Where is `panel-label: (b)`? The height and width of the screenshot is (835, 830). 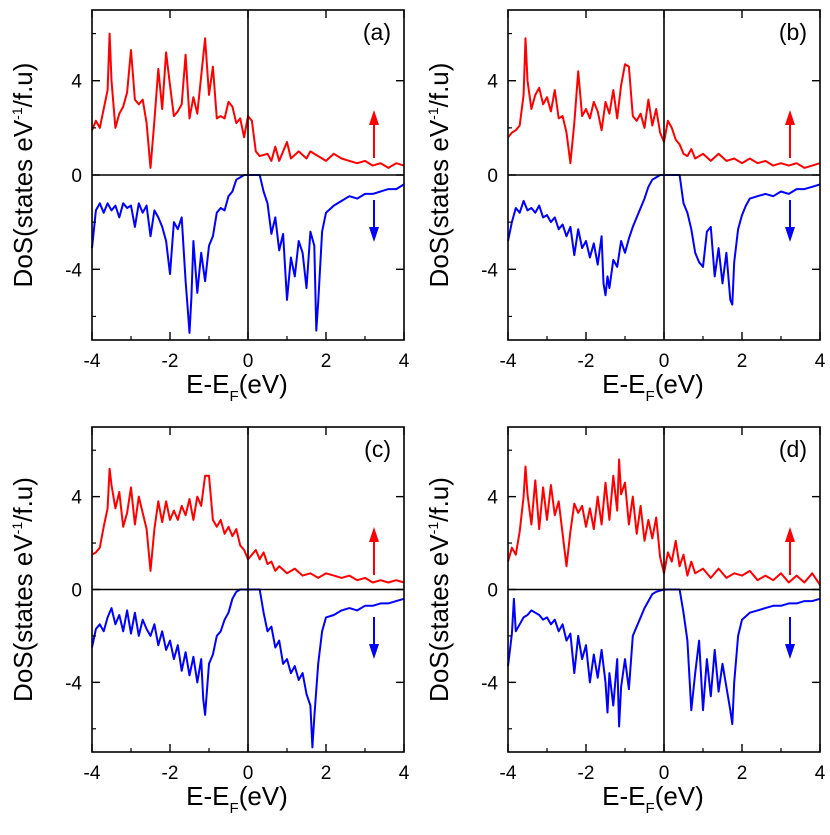
panel-label: (b) is located at coordinates (793, 32).